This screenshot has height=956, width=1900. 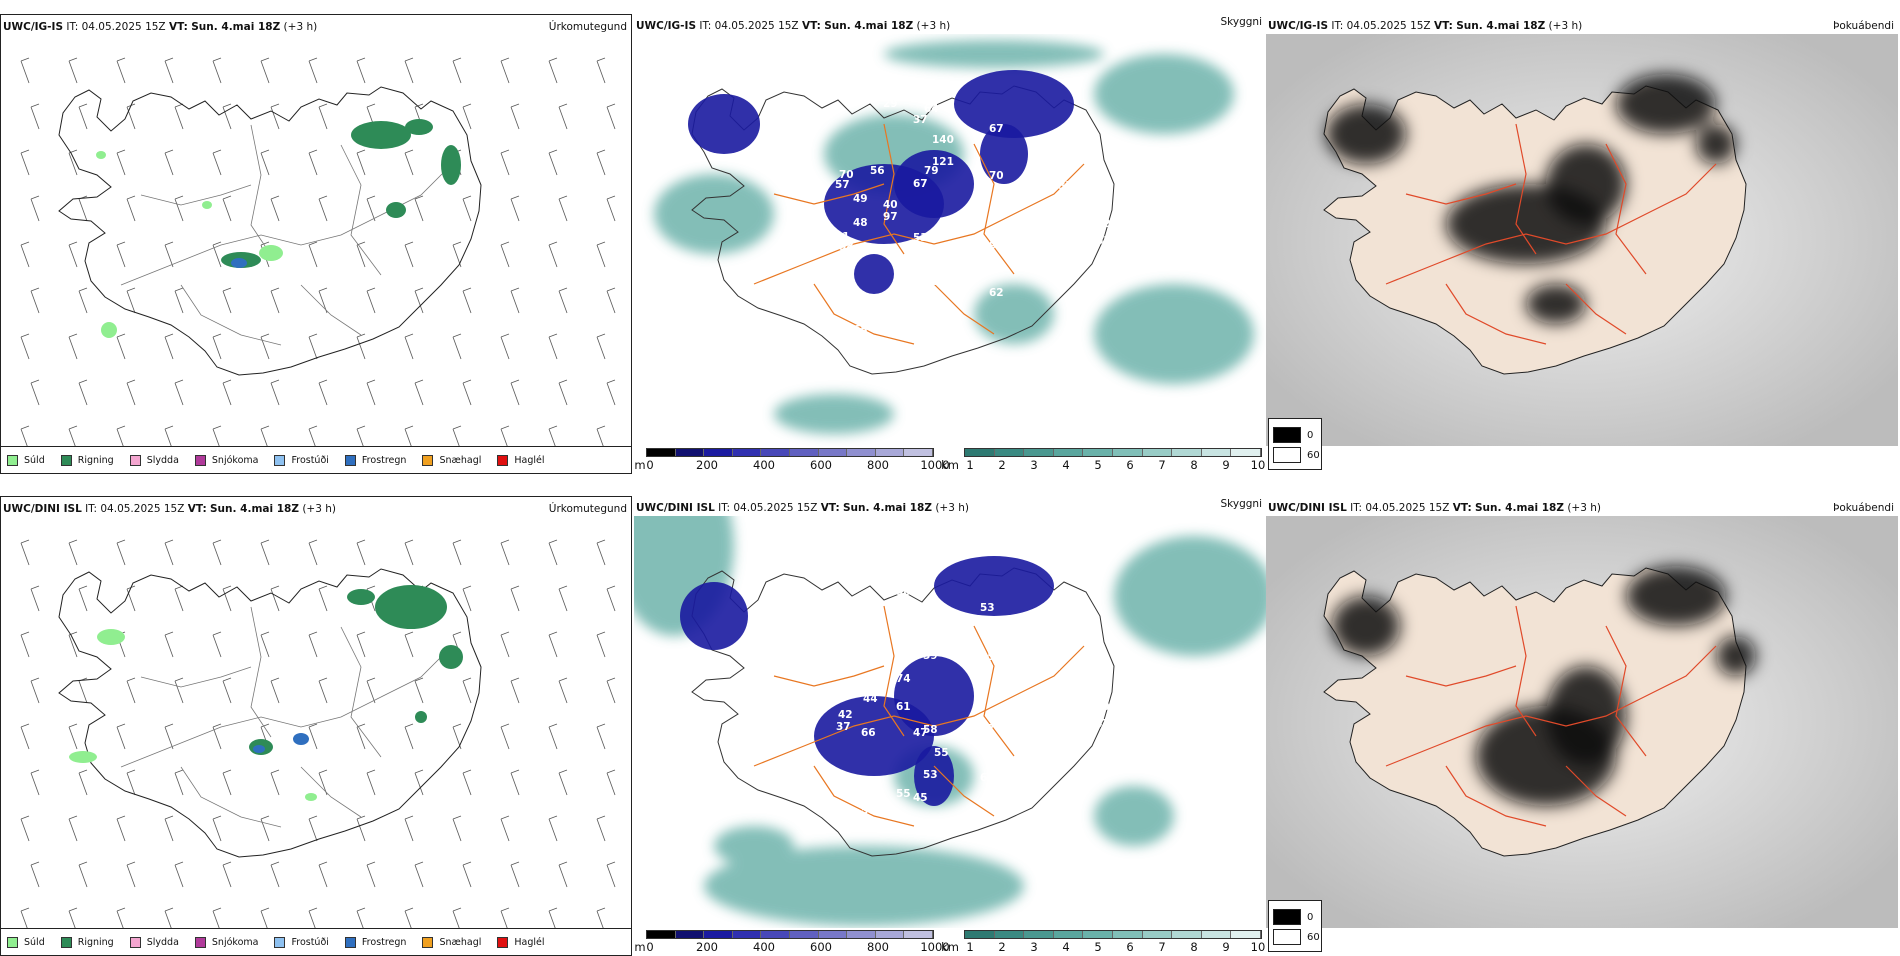 What do you see at coordinates (870, 699) in the screenshot?
I see `cloud-base-label: 44` at bounding box center [870, 699].